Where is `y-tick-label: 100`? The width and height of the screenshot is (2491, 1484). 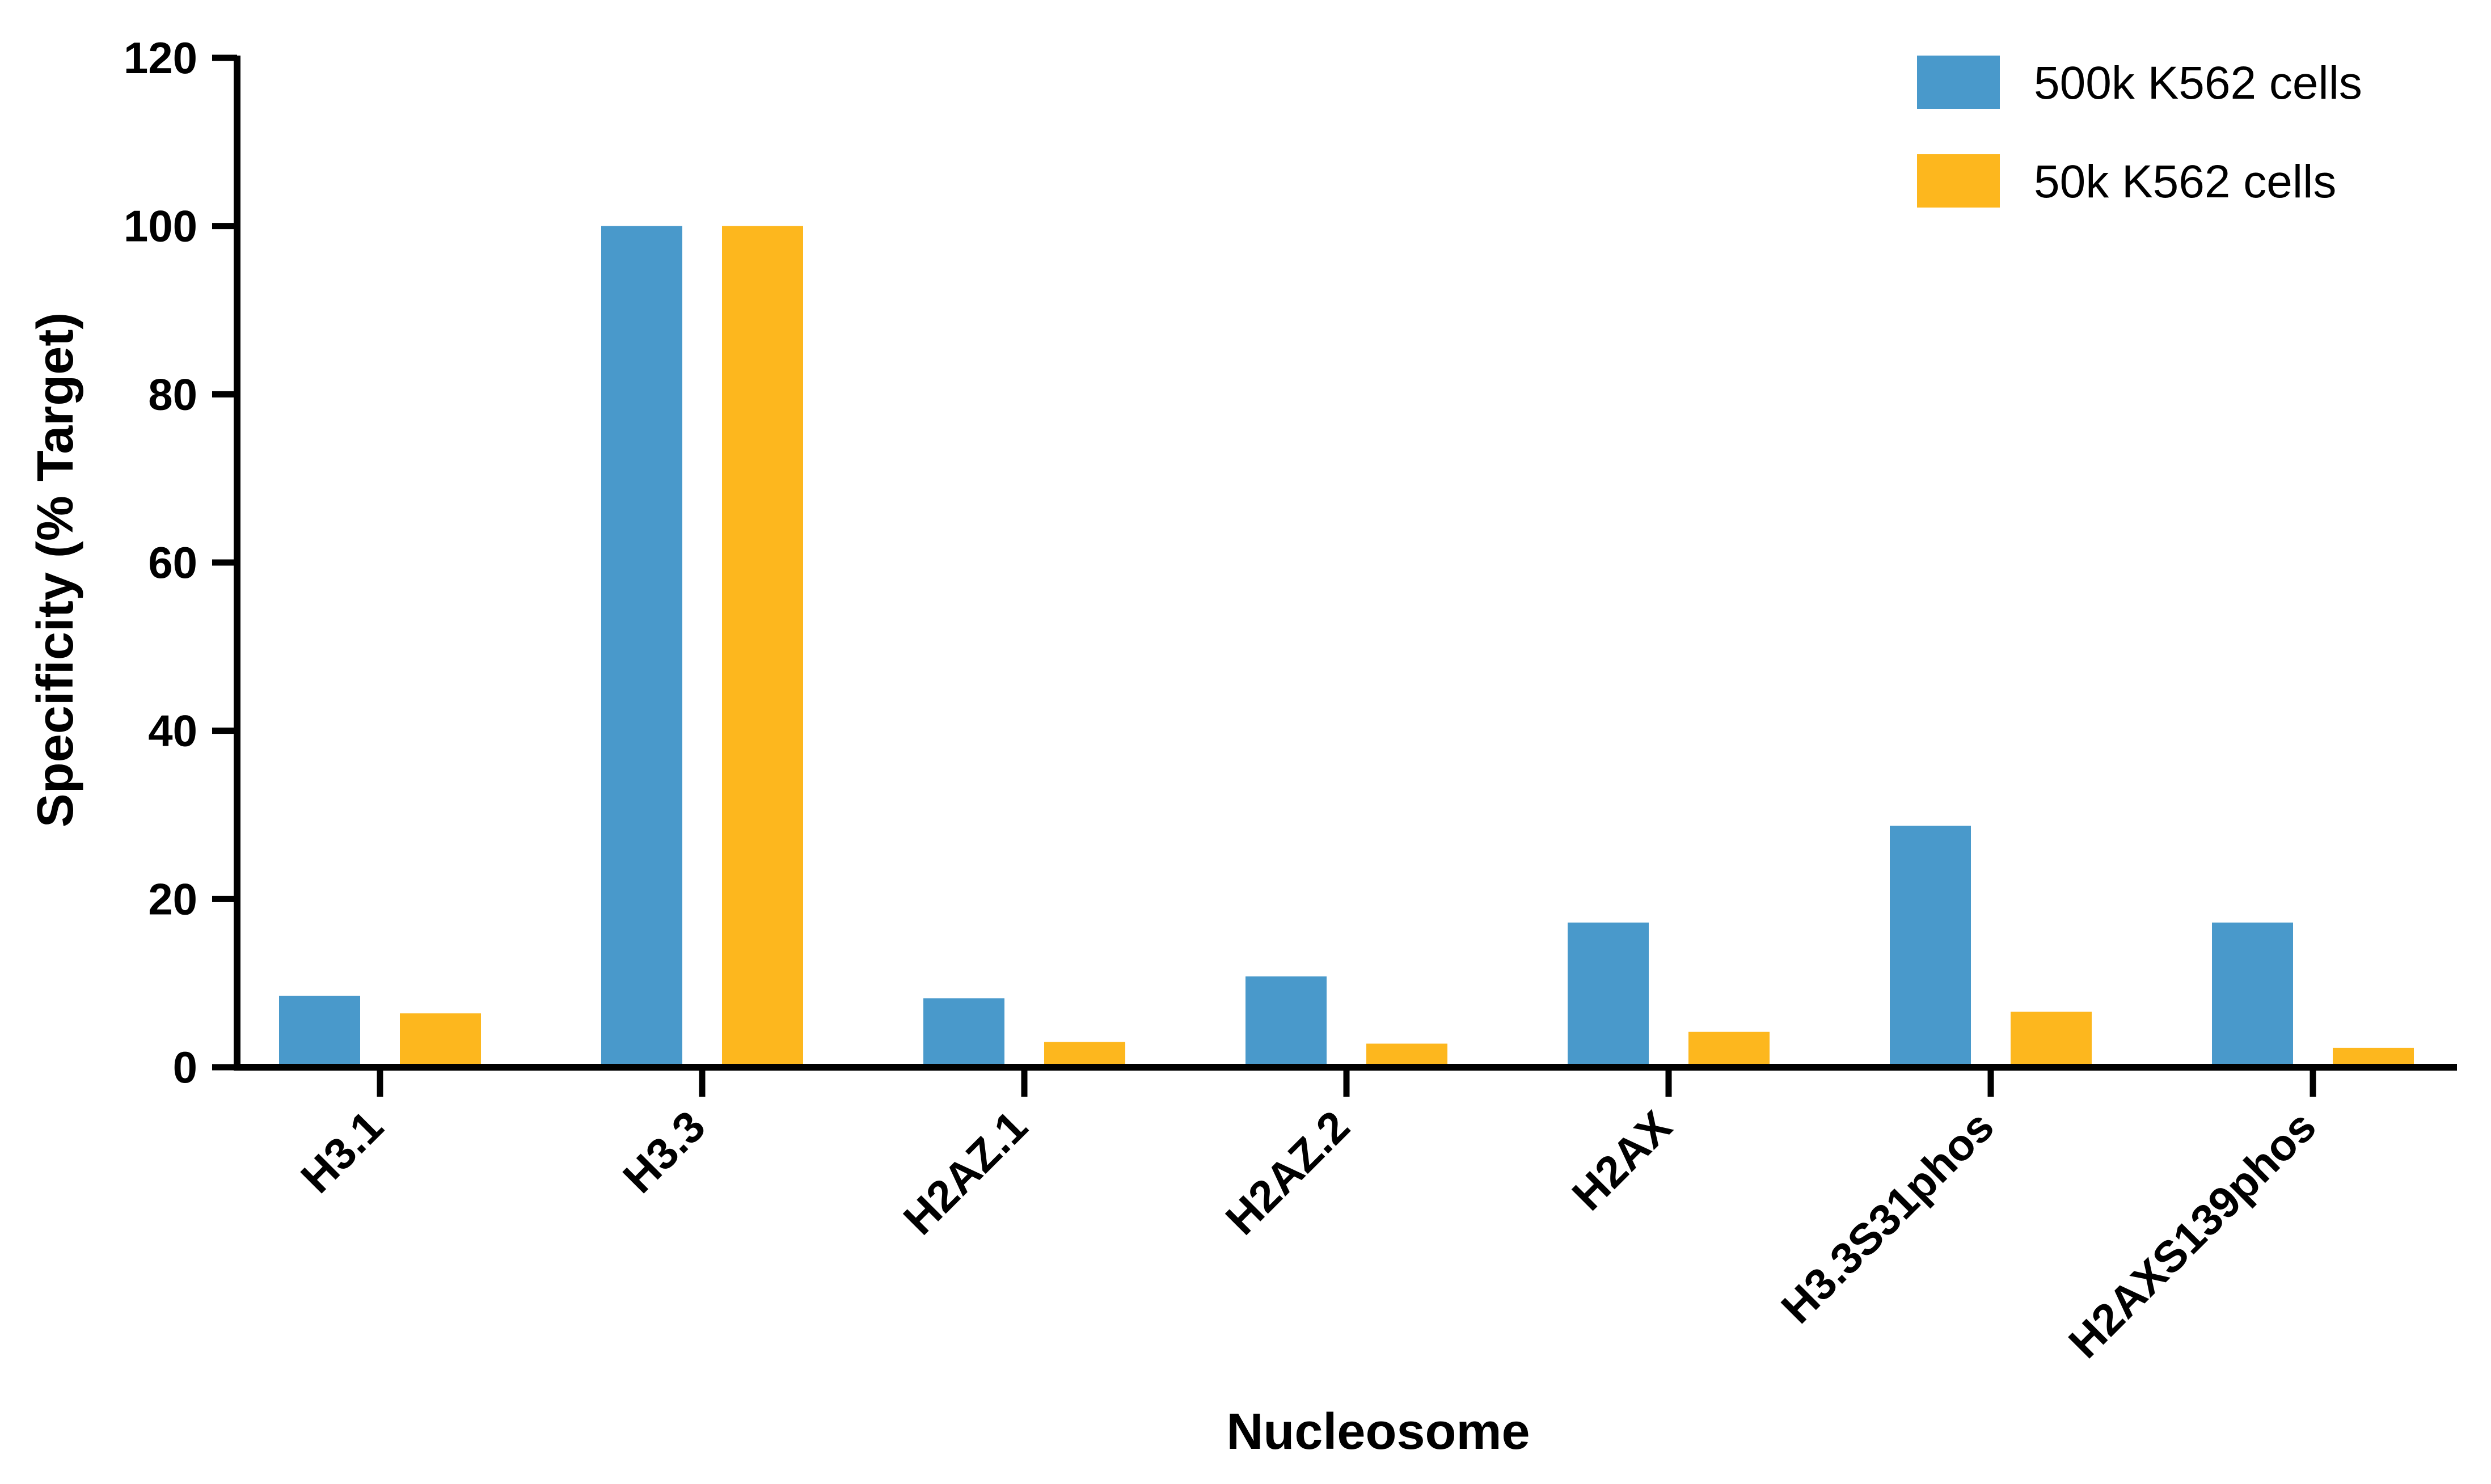 y-tick-label: 100 is located at coordinates (160, 226).